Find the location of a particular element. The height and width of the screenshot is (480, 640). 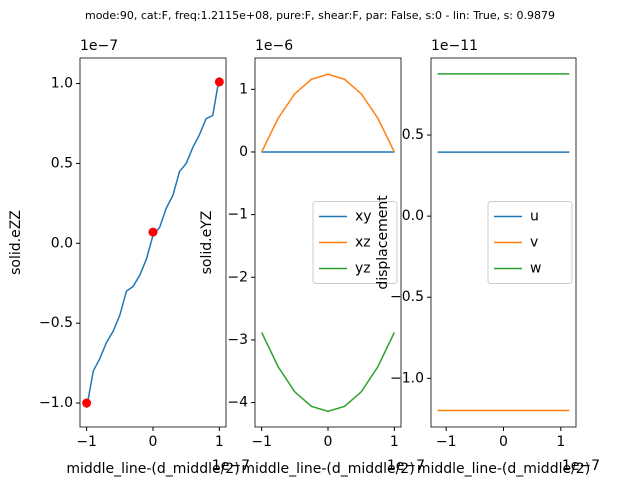

y-tick-label: 1.0 is located at coordinates (62, 84).